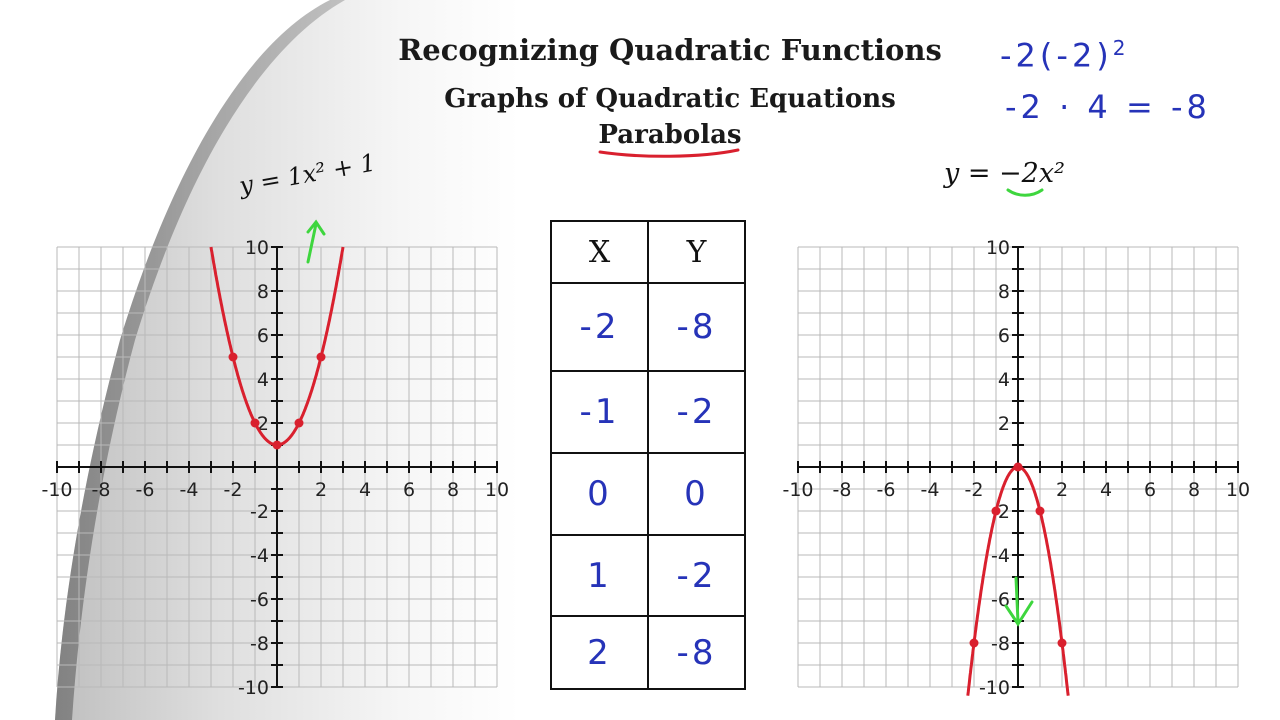 Image resolution: width=1280 pixels, height=720 pixels. I want to click on table-row-2-y: -2, so click(696, 412).